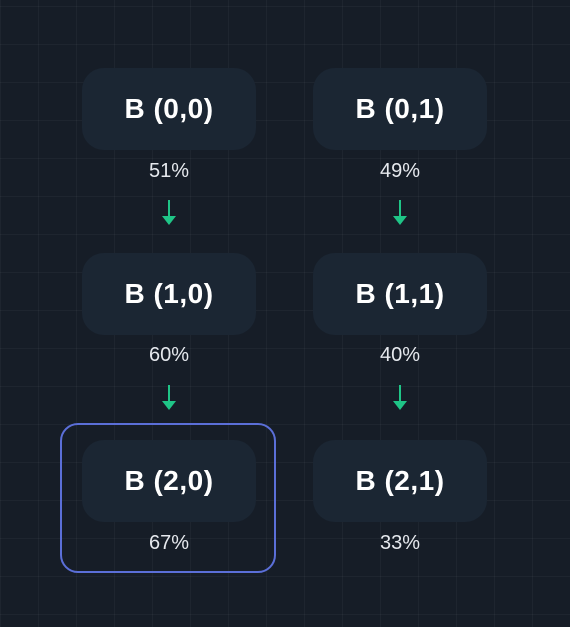 The width and height of the screenshot is (570, 627). What do you see at coordinates (169, 543) in the screenshot?
I see `node-percentage: 67%` at bounding box center [169, 543].